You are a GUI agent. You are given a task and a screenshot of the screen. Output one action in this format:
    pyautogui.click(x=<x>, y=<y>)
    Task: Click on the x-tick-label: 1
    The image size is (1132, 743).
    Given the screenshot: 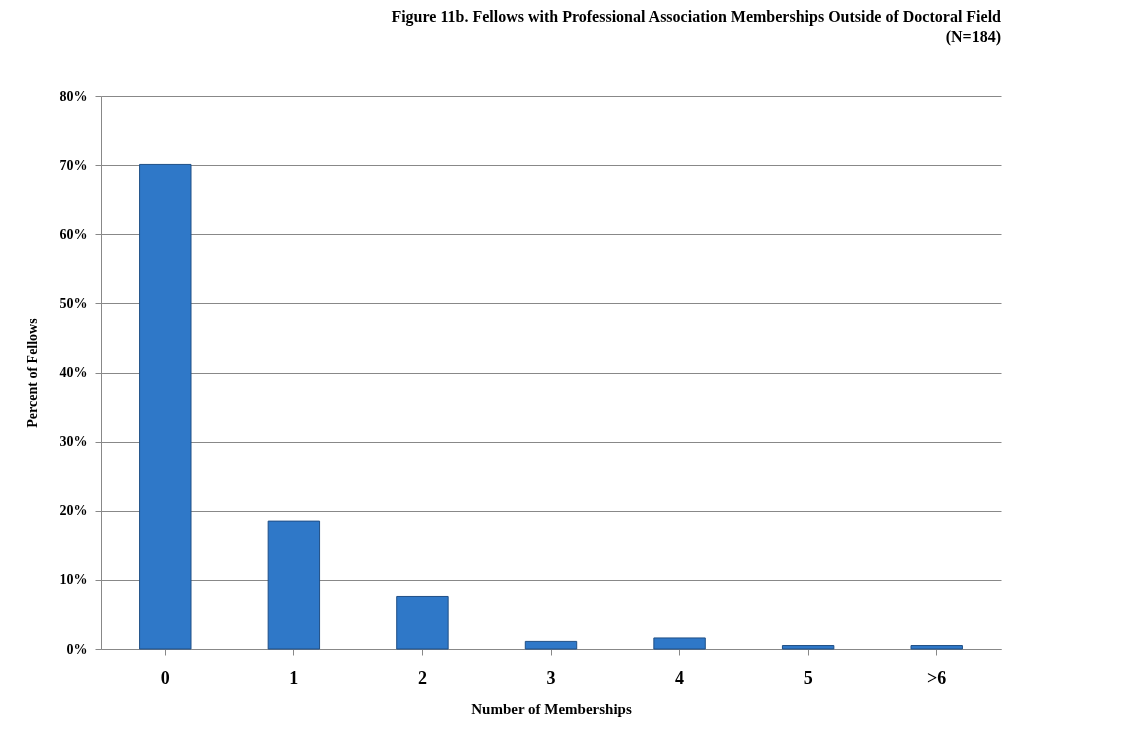 What is the action you would take?
    pyautogui.click(x=294, y=677)
    